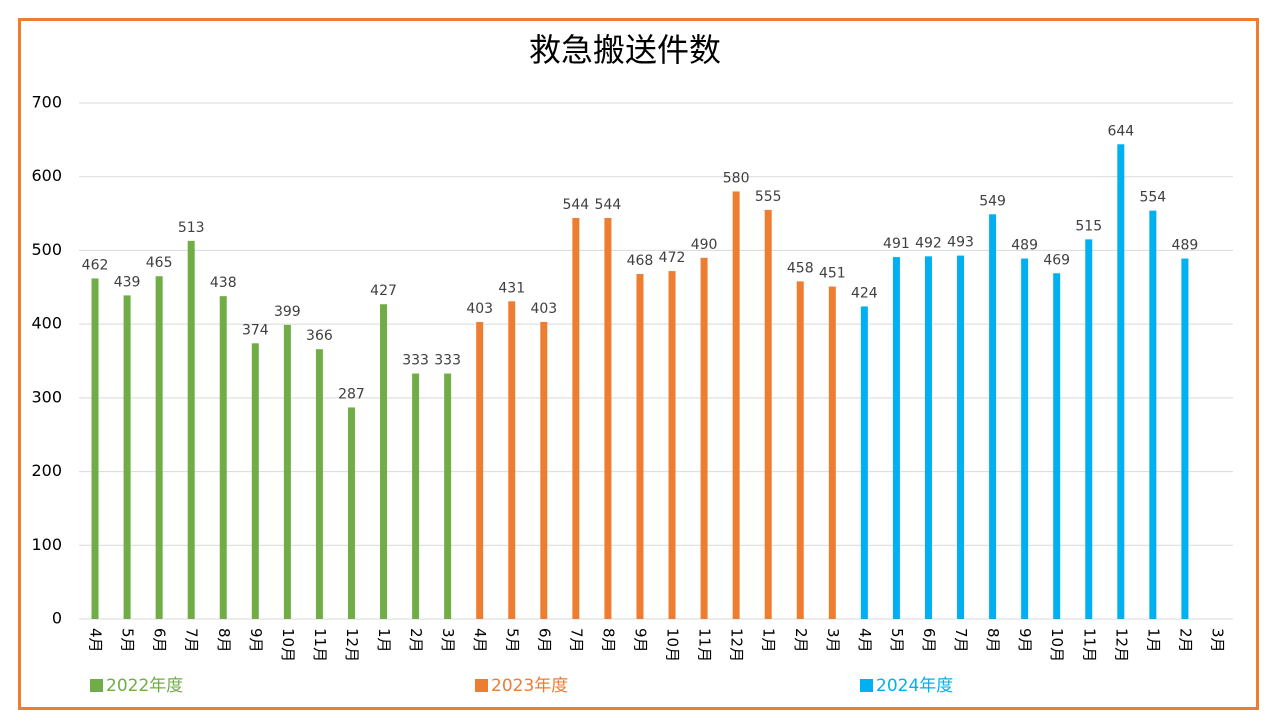 The width and height of the screenshot is (1280, 720). What do you see at coordinates (672, 258) in the screenshot?
I see `data-label: 472` at bounding box center [672, 258].